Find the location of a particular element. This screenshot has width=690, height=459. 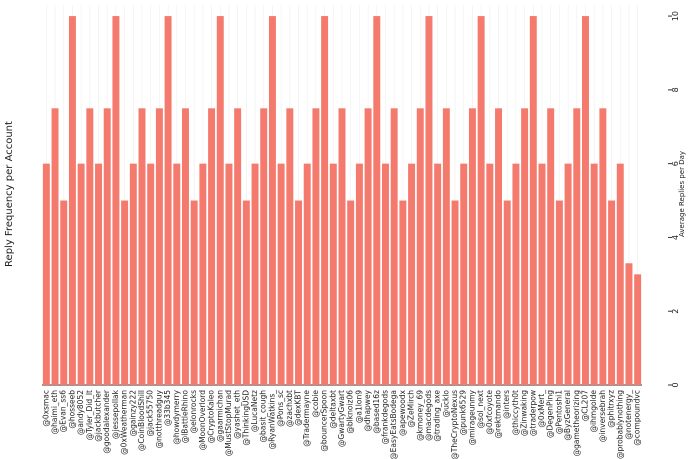

x-tick-label: @GwartyGwart is located at coordinates (341, 418).